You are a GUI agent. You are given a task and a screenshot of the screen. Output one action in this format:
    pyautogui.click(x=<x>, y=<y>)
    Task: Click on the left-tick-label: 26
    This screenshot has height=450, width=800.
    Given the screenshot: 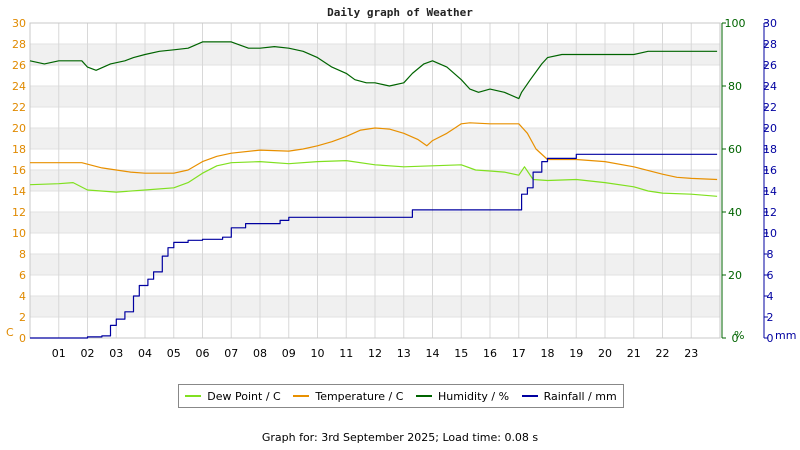 What is the action you would take?
    pyautogui.click(x=19, y=65)
    